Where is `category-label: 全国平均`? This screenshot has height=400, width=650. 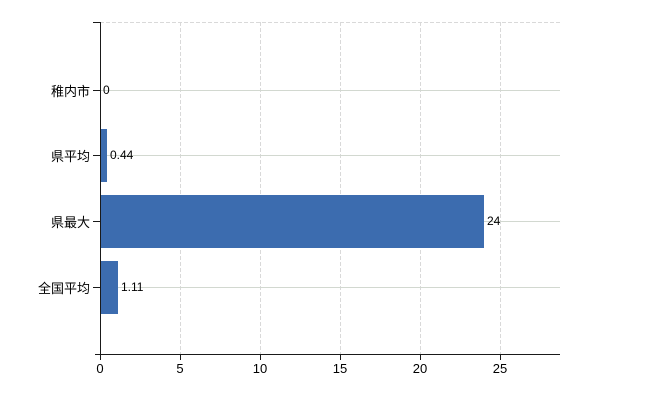
category-label: 全国平均 is located at coordinates (63, 288).